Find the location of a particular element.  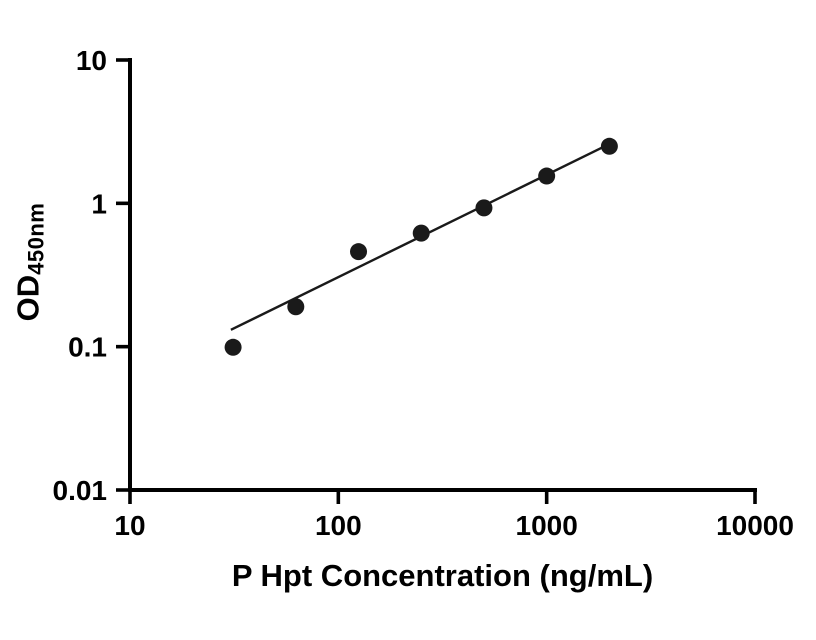

x-tick-label: 10000 is located at coordinates (755, 525).